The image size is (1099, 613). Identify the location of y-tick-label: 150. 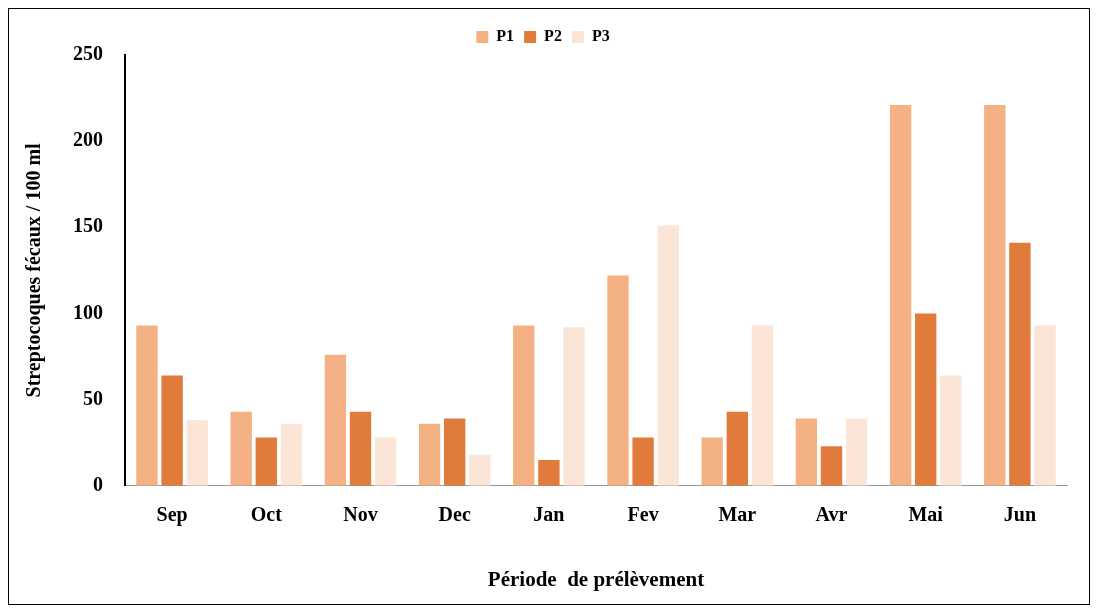
(88, 225).